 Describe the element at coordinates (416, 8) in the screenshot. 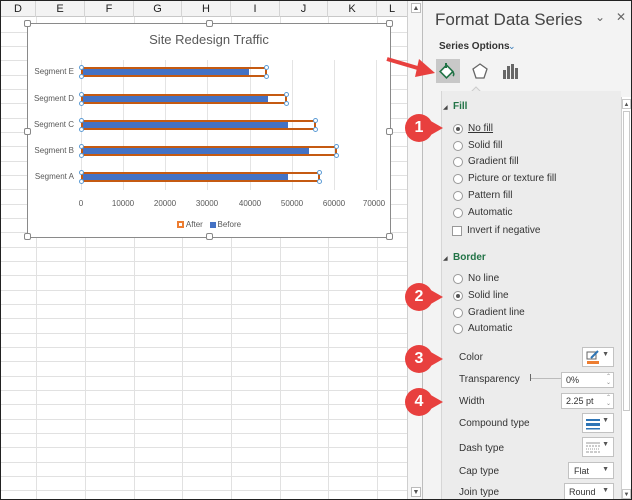

I see `scroll-up-icon: ▲` at that location.